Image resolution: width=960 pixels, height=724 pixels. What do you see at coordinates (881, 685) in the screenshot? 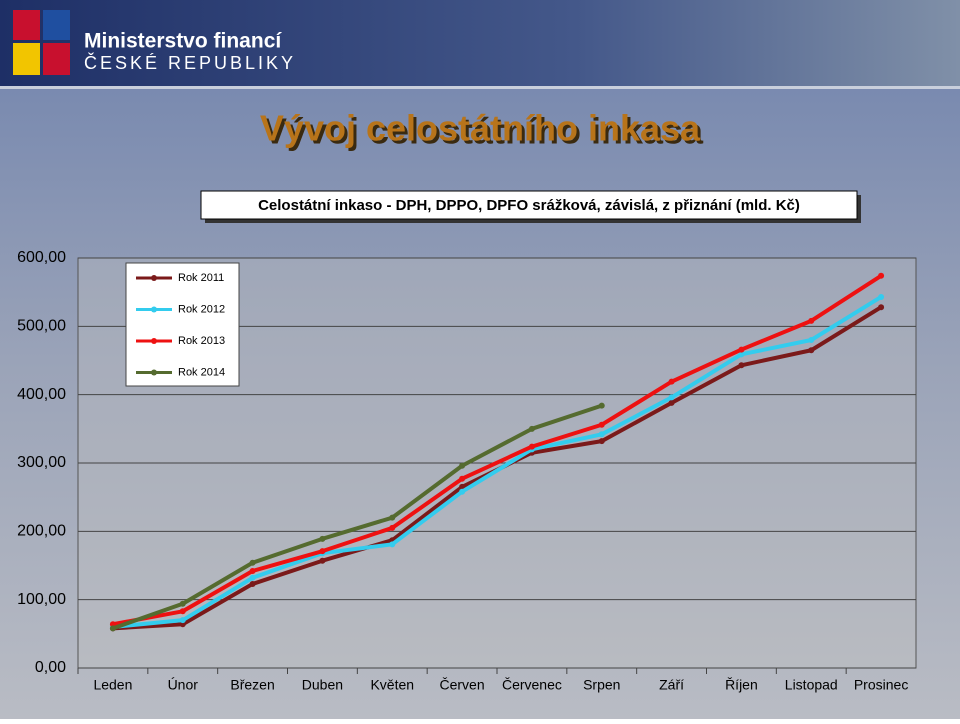
I see `x-tick-label: Prosinec` at bounding box center [881, 685].